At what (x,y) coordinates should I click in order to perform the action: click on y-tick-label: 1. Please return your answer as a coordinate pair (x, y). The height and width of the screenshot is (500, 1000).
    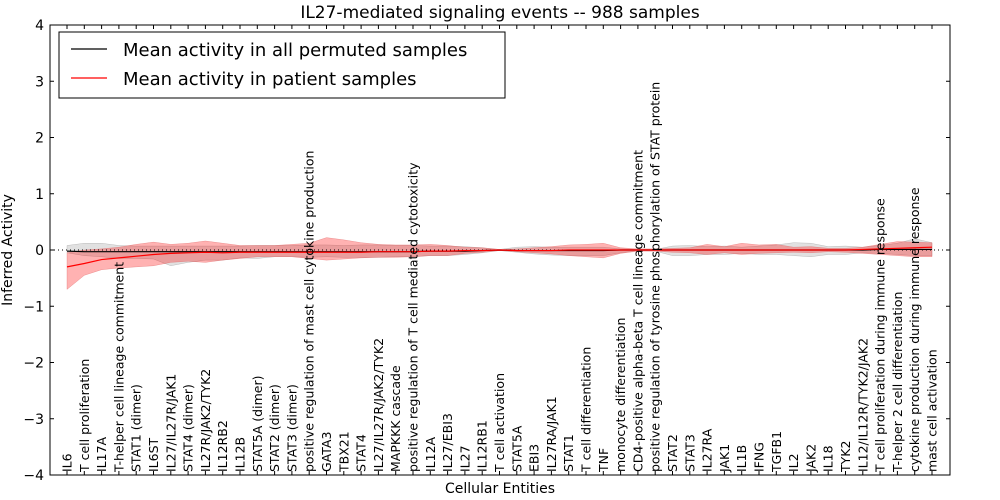
    Looking at the image, I should click on (39, 195).